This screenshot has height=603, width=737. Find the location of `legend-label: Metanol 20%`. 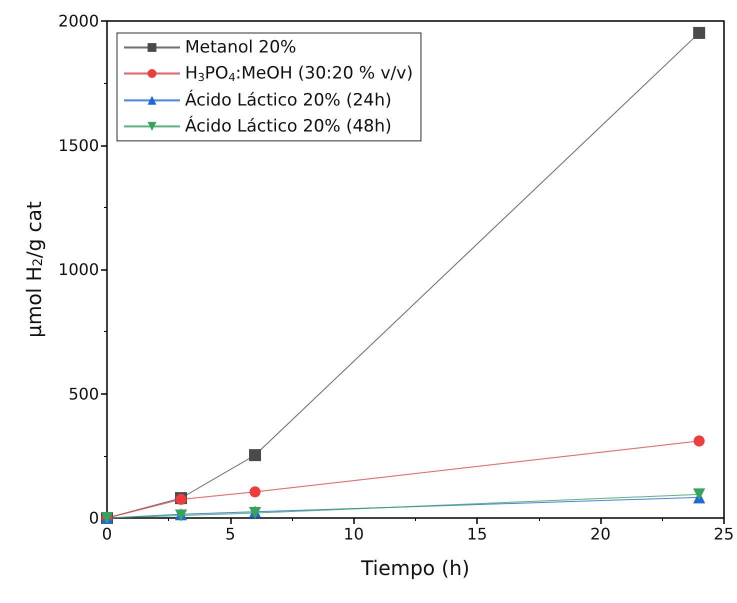

legend-label: Metanol 20% is located at coordinates (240, 48).